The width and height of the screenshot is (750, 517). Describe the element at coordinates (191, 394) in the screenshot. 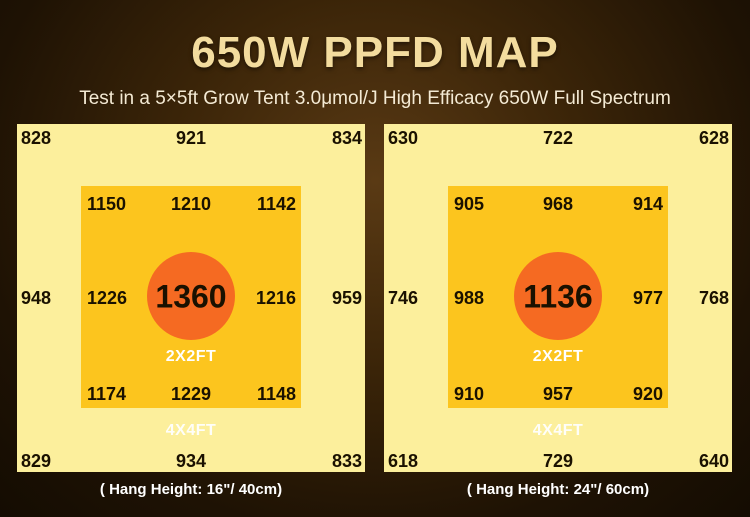

I see `inner-value-bottom-center: 1229` at that location.